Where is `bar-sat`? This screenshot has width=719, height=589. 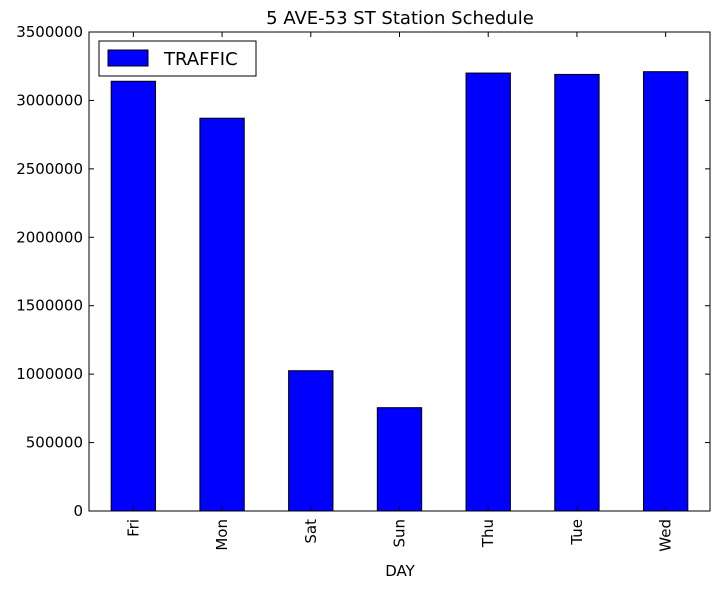 bar-sat is located at coordinates (311, 441).